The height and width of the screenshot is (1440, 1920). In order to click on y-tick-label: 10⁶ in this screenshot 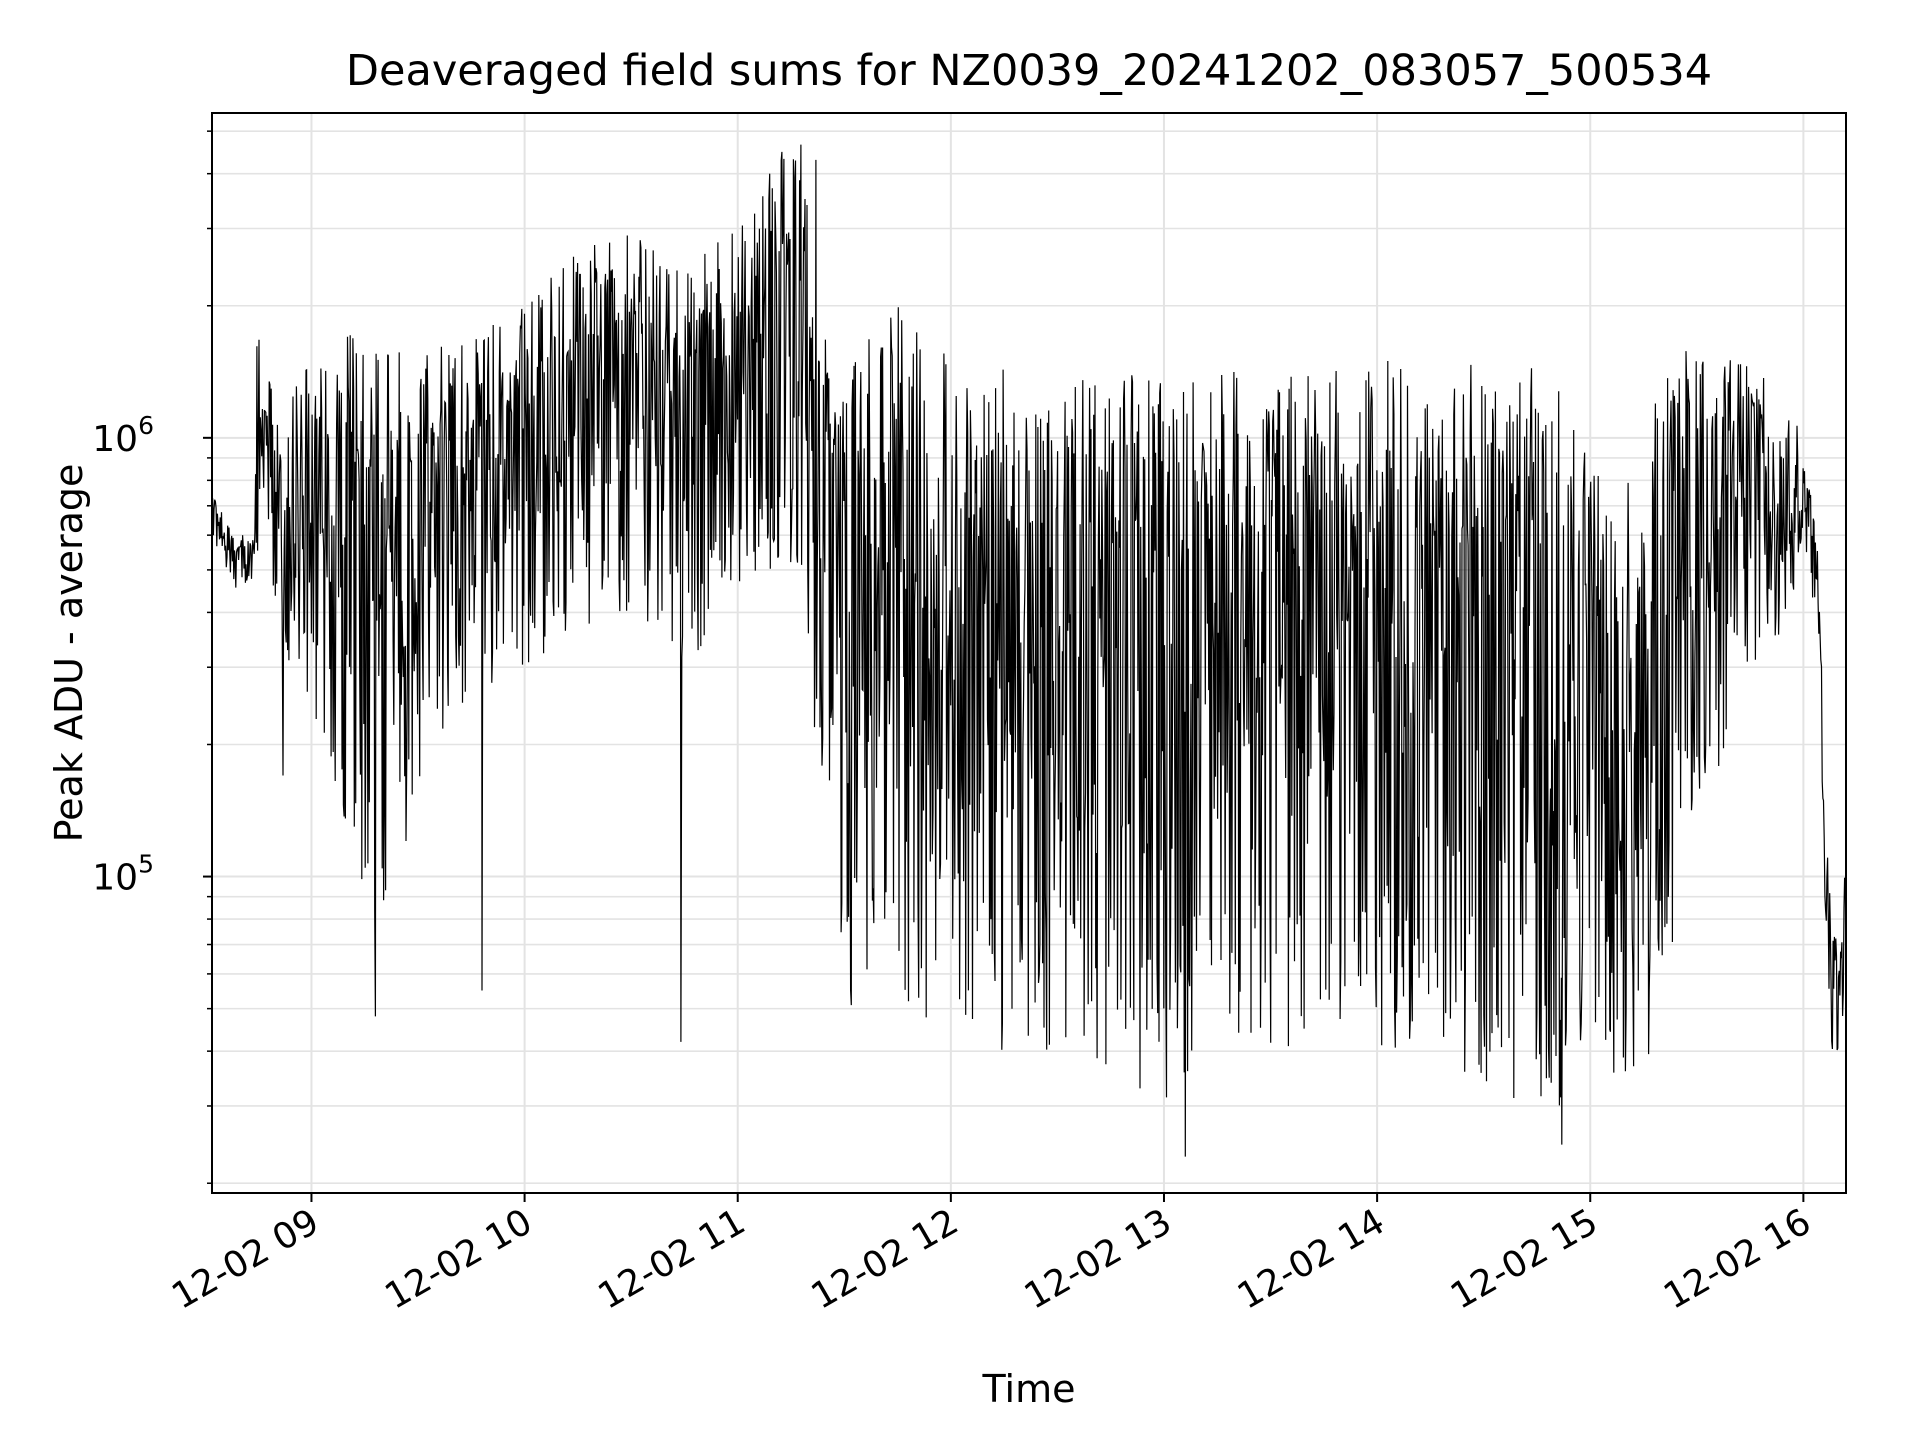, I will do `click(123, 435)`.